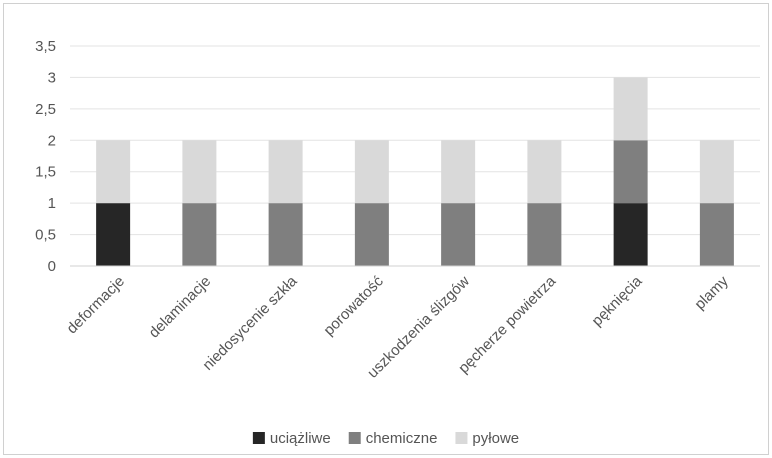  I want to click on y-tick-label: 0,5, so click(45, 235).